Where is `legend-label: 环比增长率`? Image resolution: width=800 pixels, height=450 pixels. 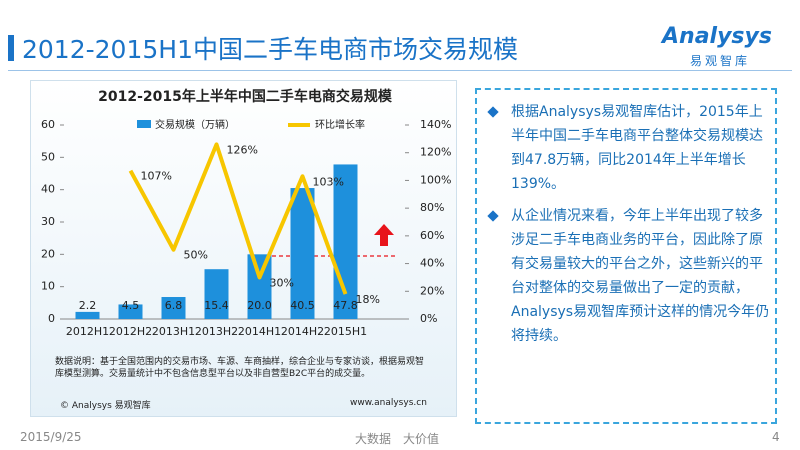
legend-label: 环比增长率 is located at coordinates (340, 124).